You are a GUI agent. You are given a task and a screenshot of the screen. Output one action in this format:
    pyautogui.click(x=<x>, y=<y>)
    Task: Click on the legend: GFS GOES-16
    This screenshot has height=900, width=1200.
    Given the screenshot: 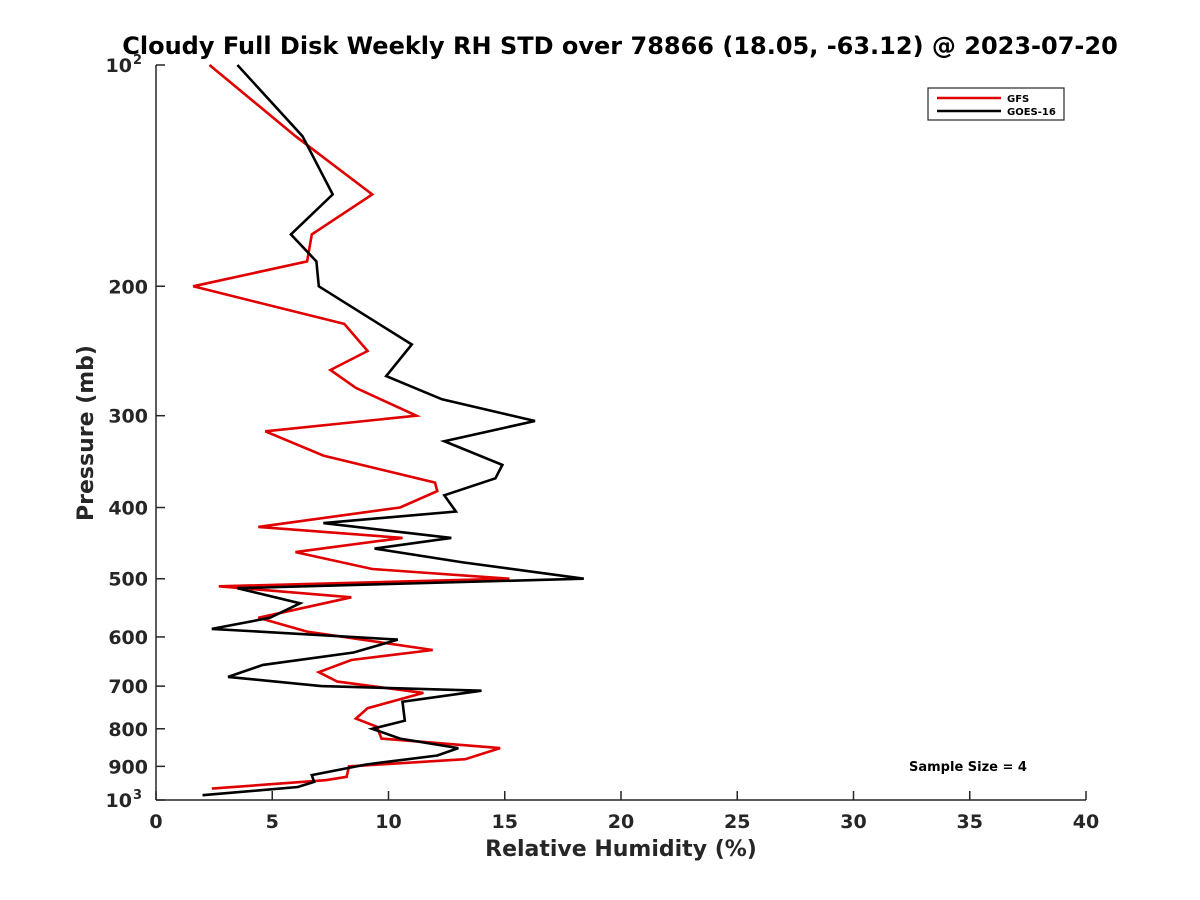 What is the action you would take?
    pyautogui.click(x=996, y=104)
    